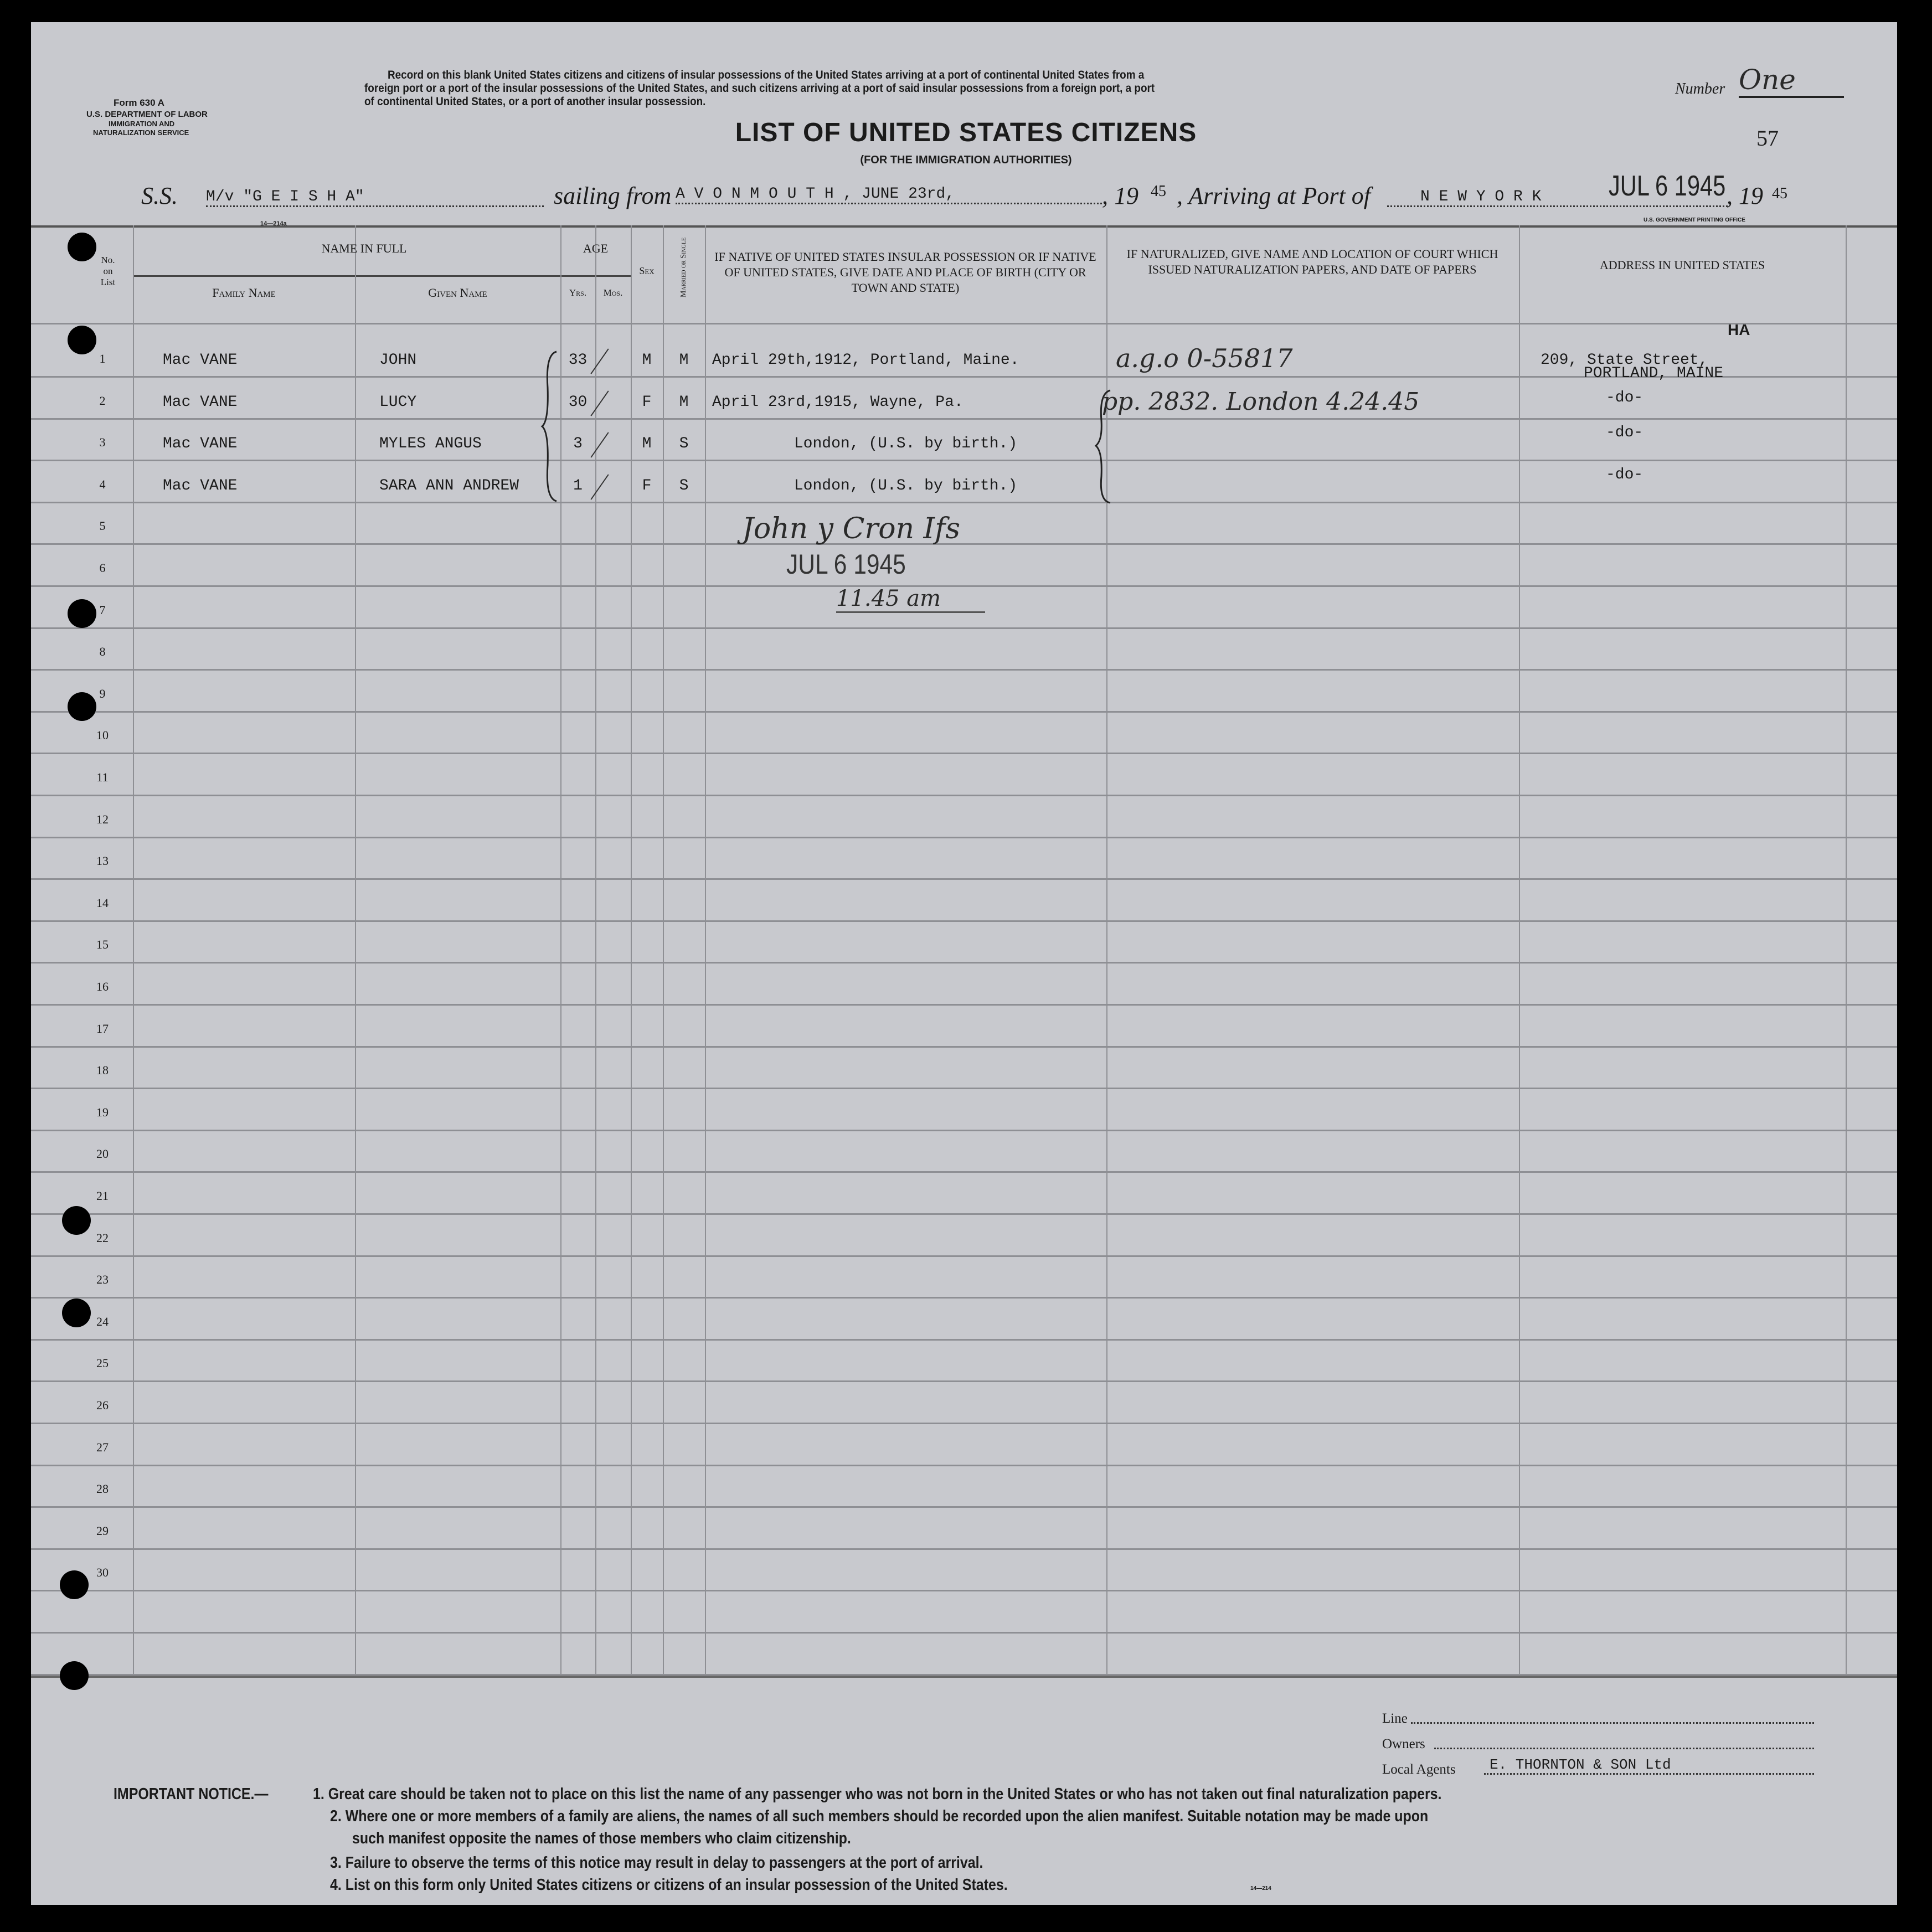 The image size is (1932, 1932). Describe the element at coordinates (1260, 1888) in the screenshot. I see `form-code-bottom: 14—214` at that location.